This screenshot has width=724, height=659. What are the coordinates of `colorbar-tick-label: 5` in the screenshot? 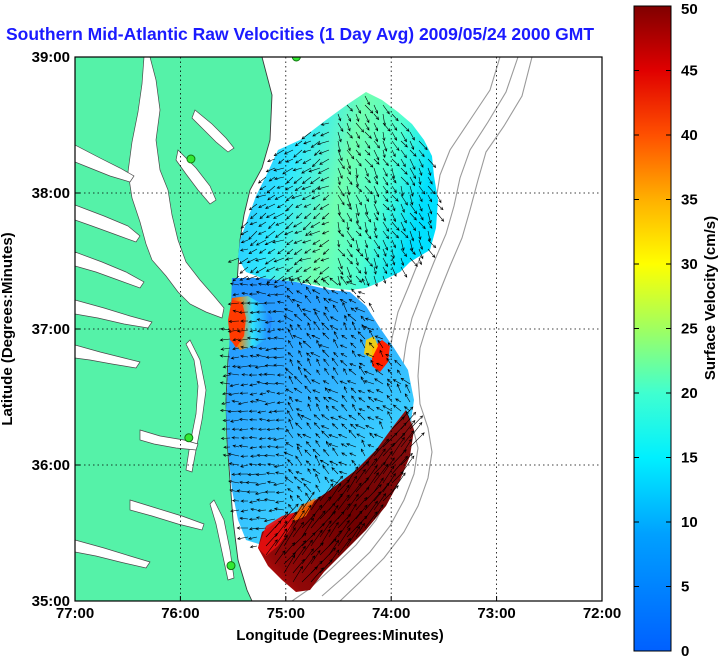 It's located at (685, 587).